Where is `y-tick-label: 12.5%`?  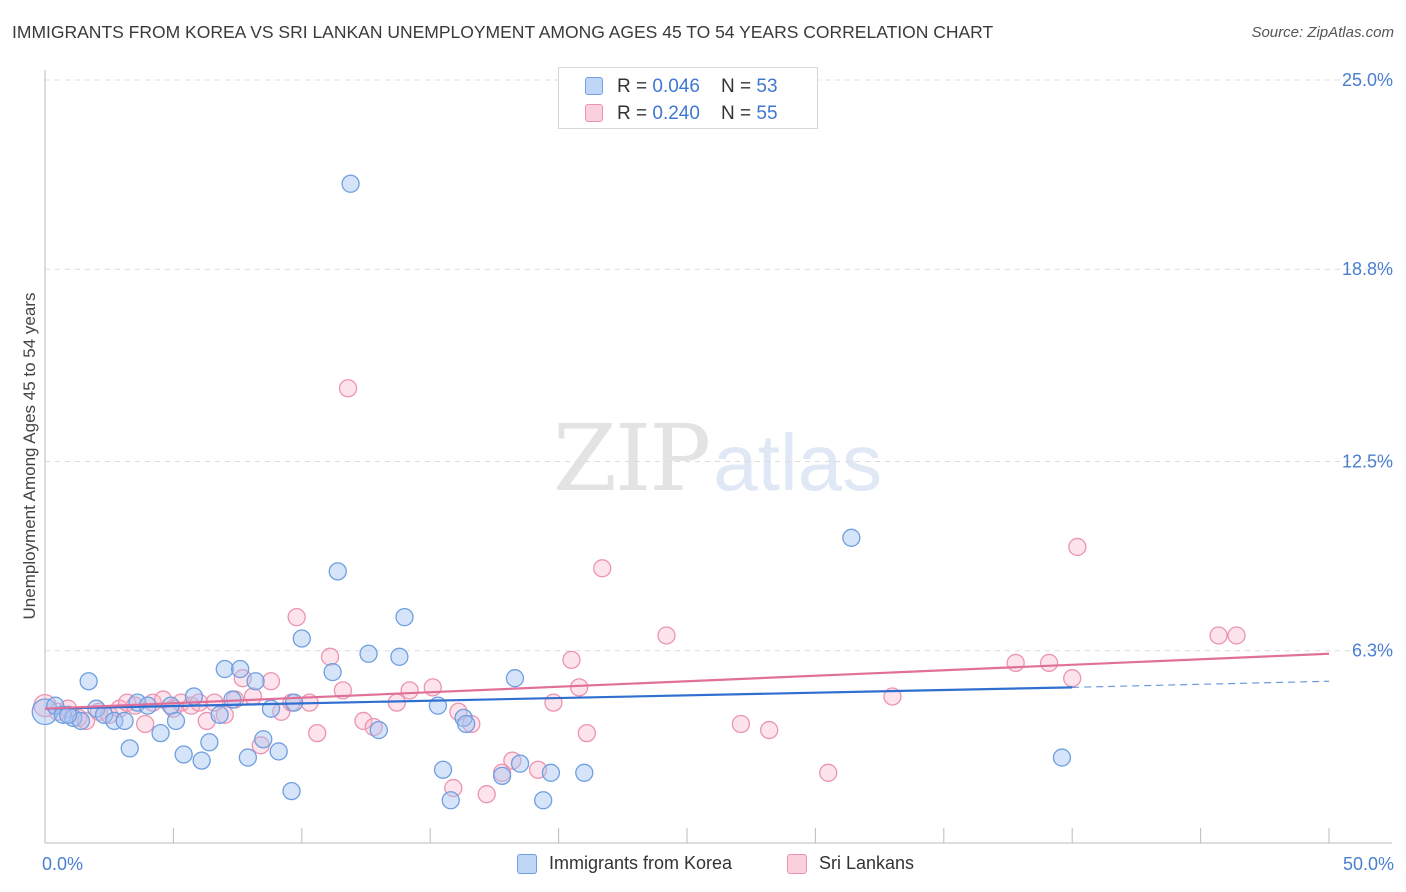 y-tick-label: 12.5% is located at coordinates (1367, 462).